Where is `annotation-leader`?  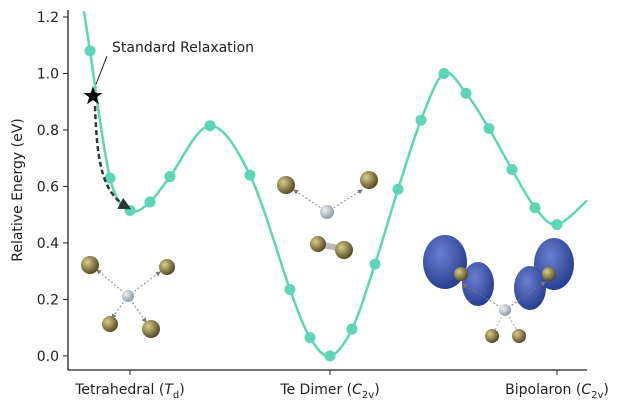 annotation-leader is located at coordinates (101, 70).